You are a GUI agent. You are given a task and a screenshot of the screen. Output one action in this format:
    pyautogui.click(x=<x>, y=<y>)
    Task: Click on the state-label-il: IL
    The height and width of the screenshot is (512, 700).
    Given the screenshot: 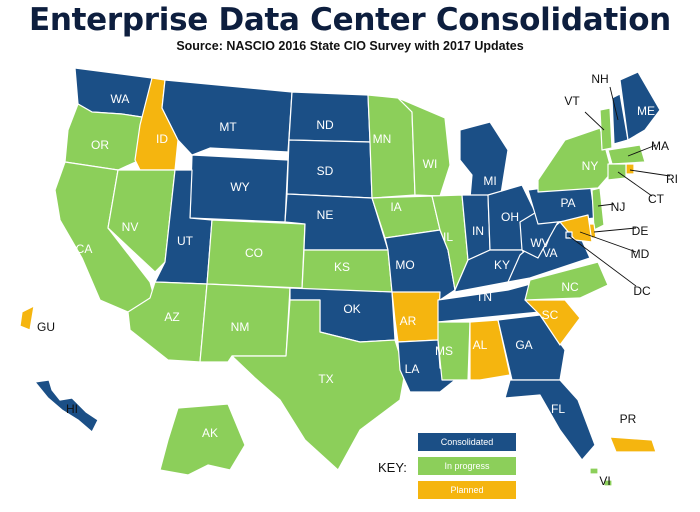 What is the action you would take?
    pyautogui.click(x=448, y=237)
    